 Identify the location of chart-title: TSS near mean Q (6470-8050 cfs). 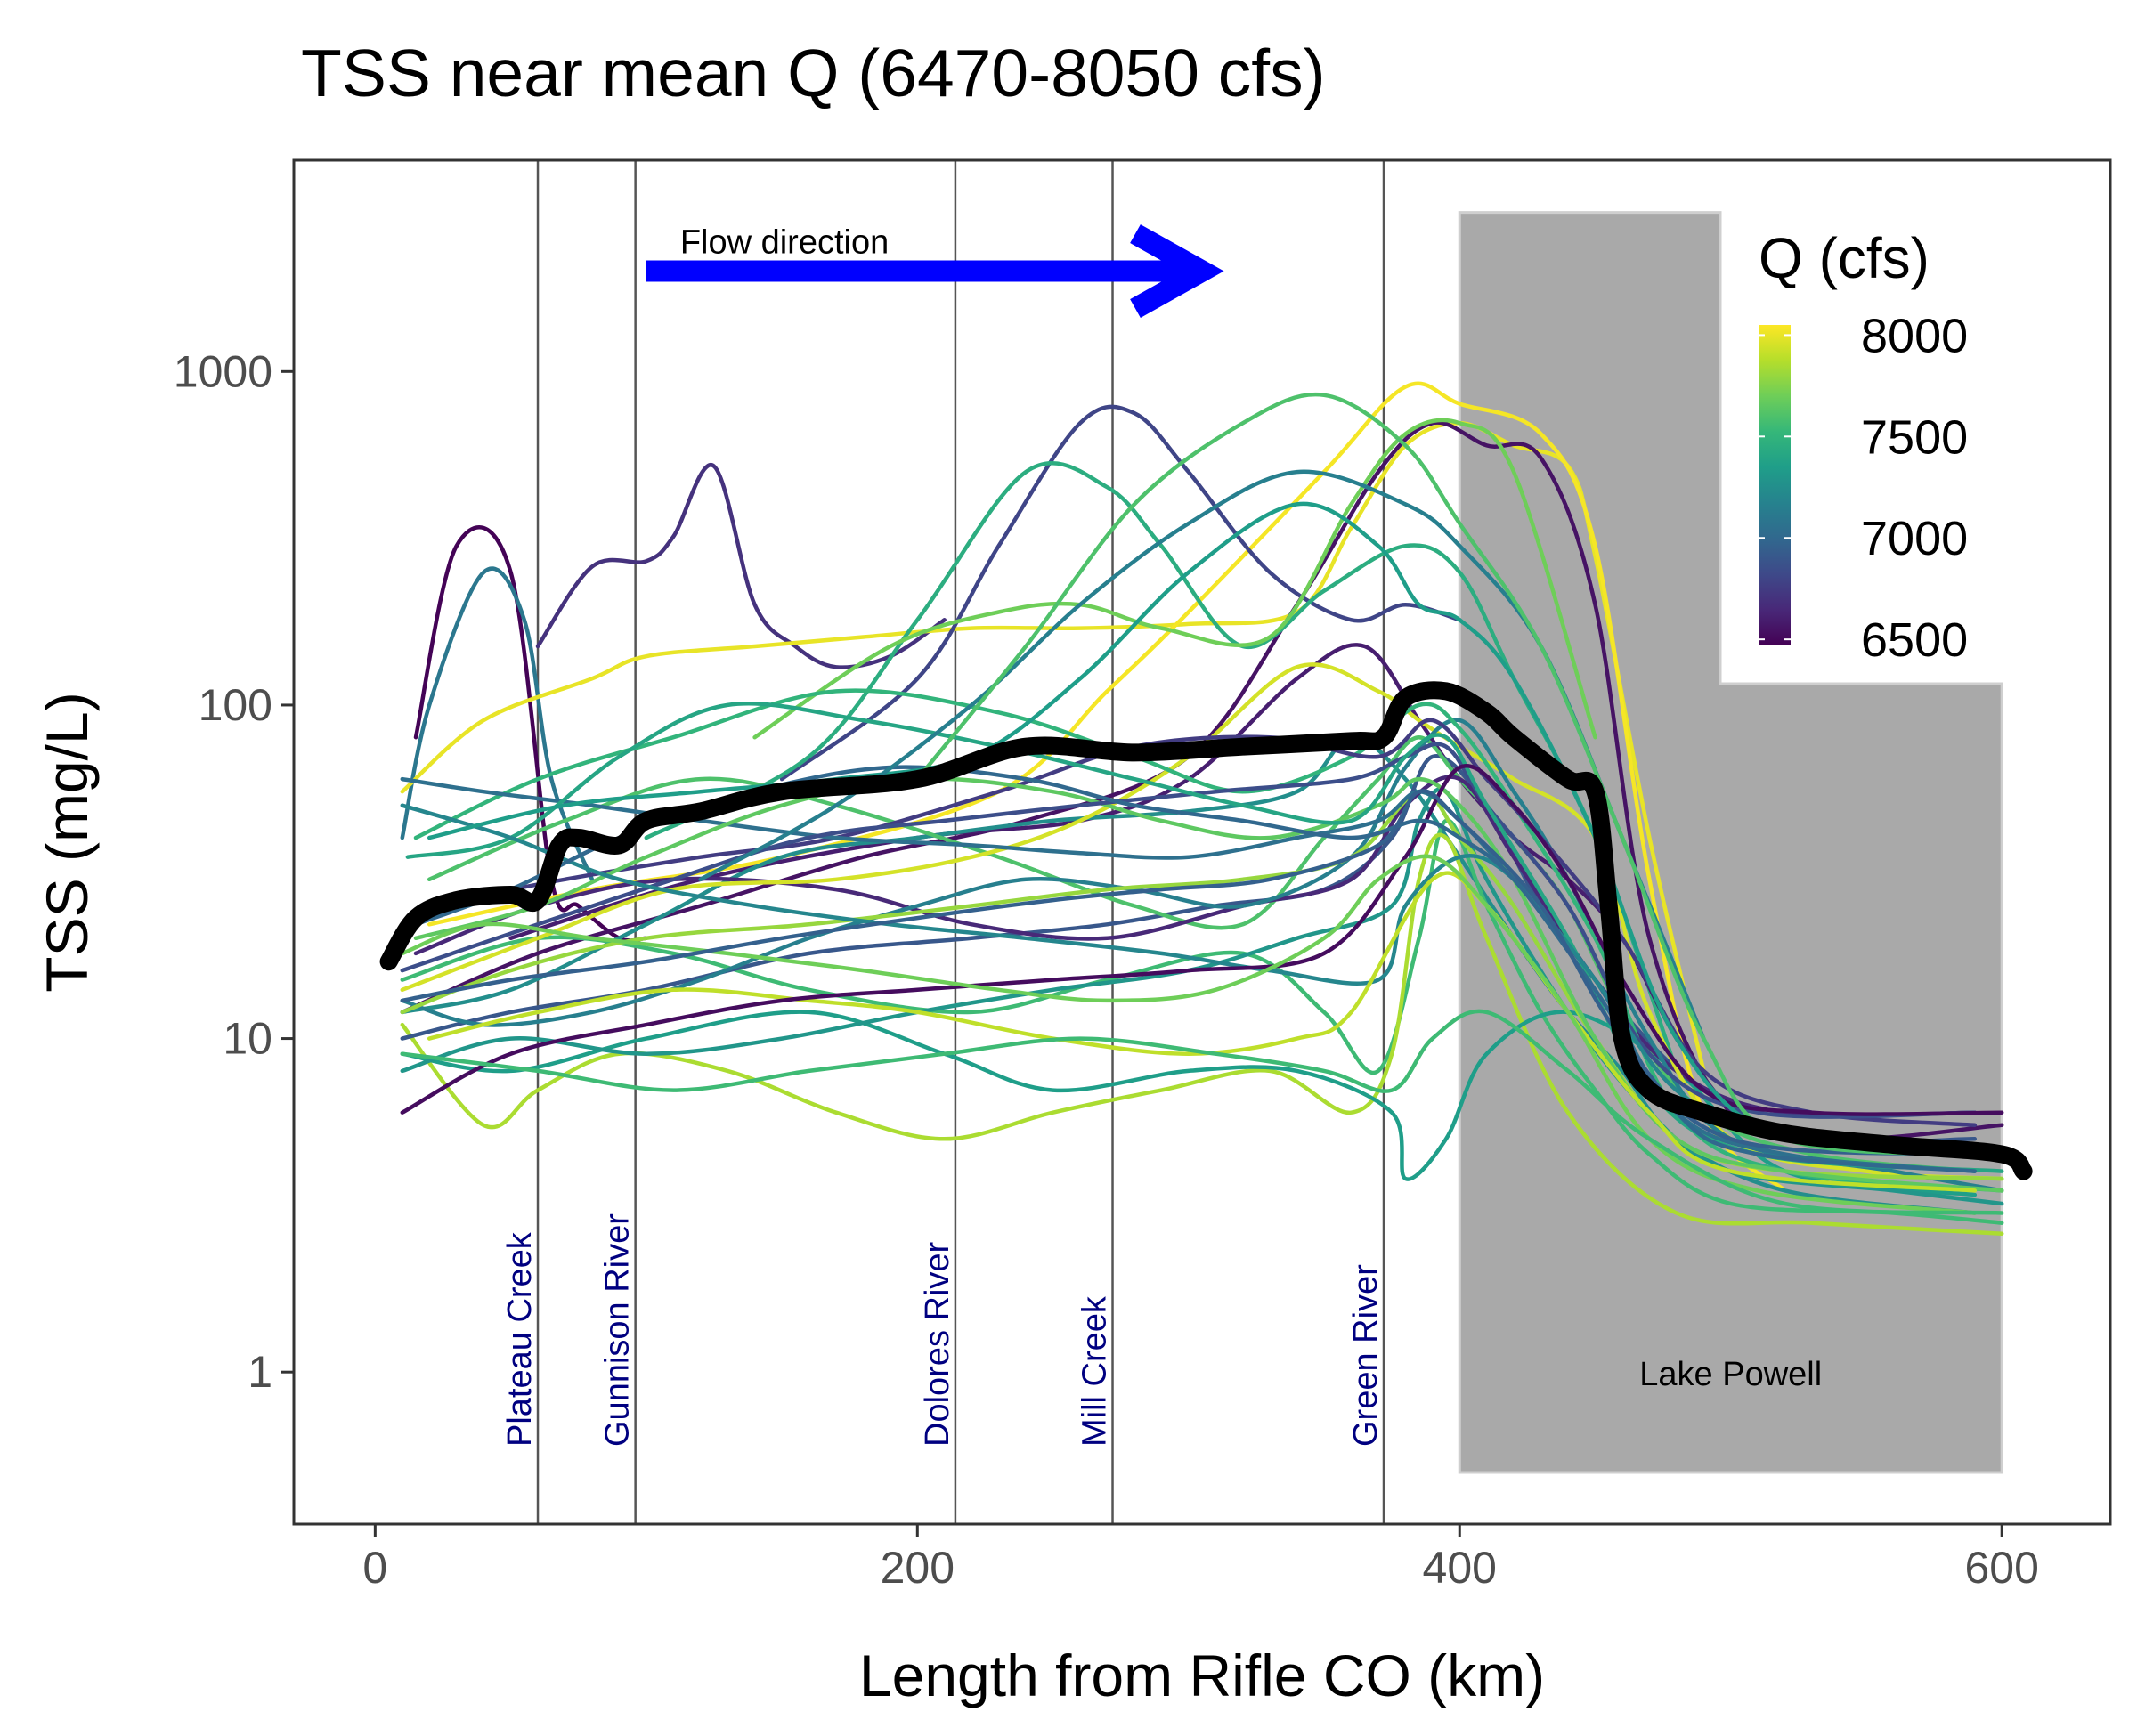
(813, 73).